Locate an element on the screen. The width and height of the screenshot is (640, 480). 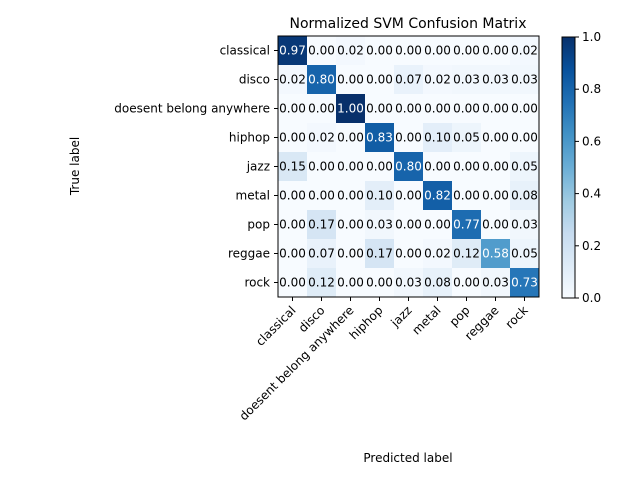
cell-value-label: 0.03 is located at coordinates (466, 80).